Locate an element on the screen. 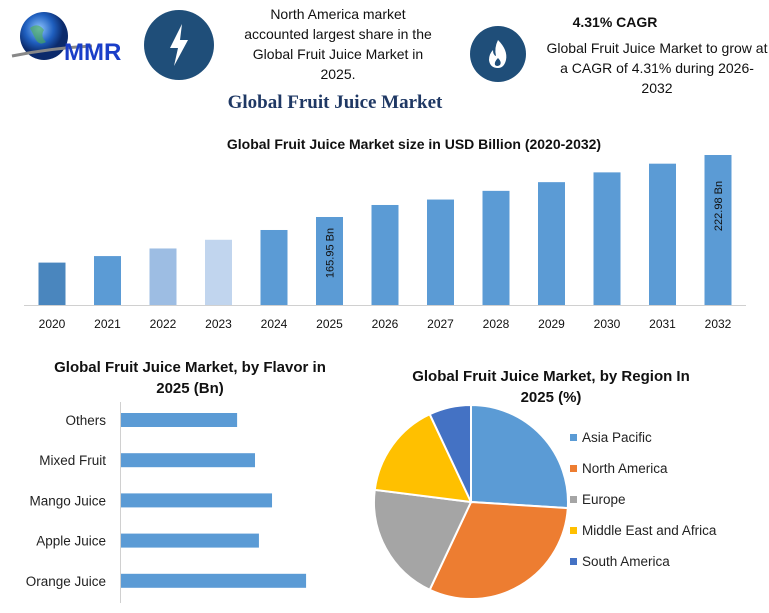 The width and height of the screenshot is (769, 613). x-tick-2027: 2027 is located at coordinates (440, 324).